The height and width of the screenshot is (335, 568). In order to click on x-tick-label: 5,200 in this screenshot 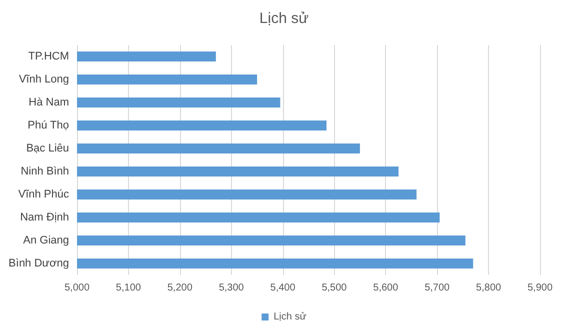, I will do `click(180, 288)`.